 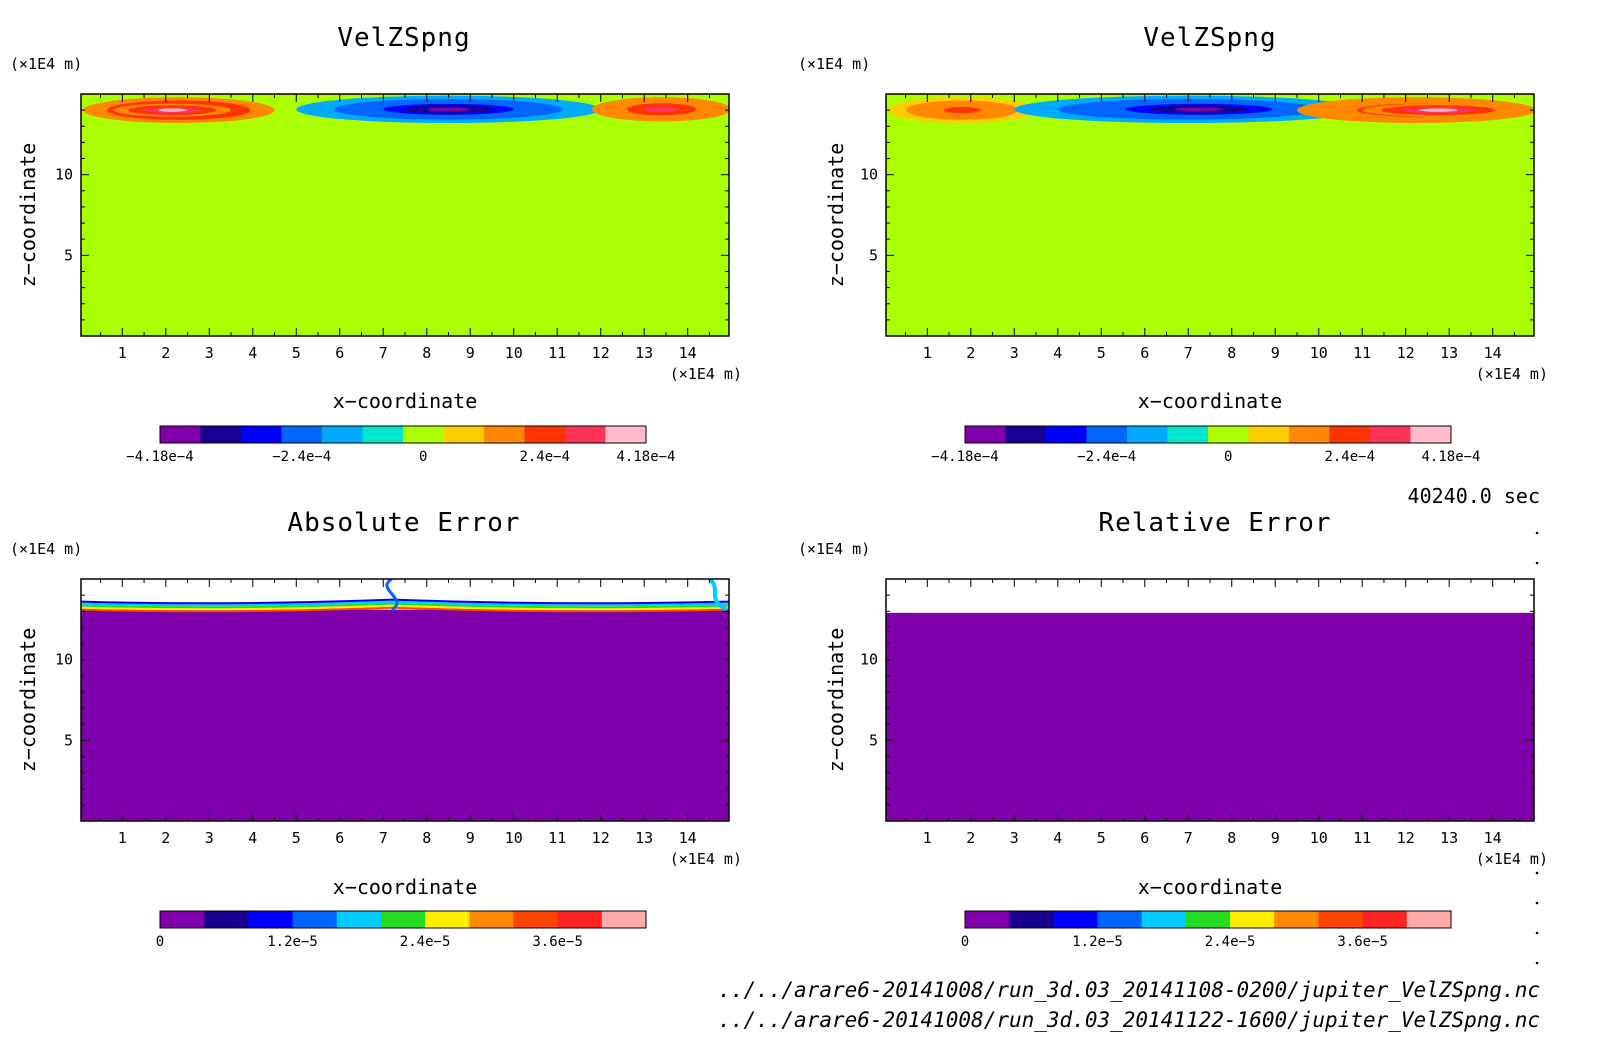 I want to click on x-tick-label: 2, so click(x=165, y=353).